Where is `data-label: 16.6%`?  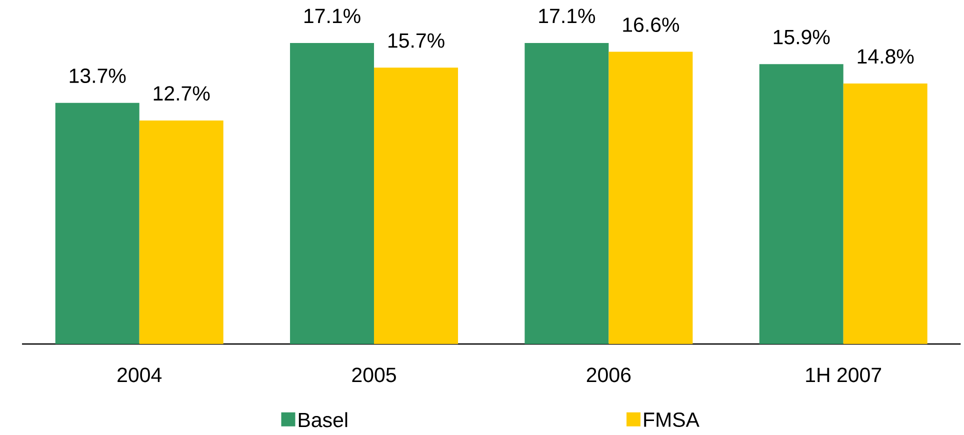 data-label: 16.6% is located at coordinates (651, 24).